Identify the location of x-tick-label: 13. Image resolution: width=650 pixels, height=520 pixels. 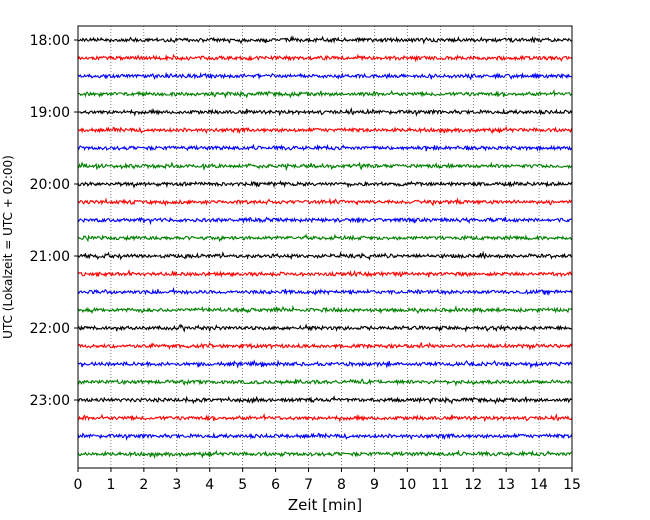
(506, 485).